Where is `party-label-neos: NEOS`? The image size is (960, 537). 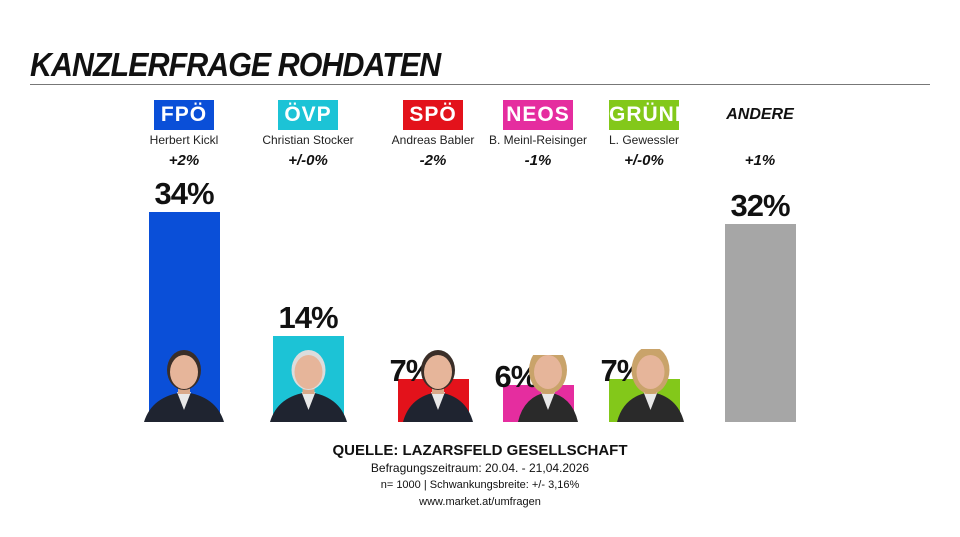
party-label-neos: NEOS is located at coordinates (538, 115).